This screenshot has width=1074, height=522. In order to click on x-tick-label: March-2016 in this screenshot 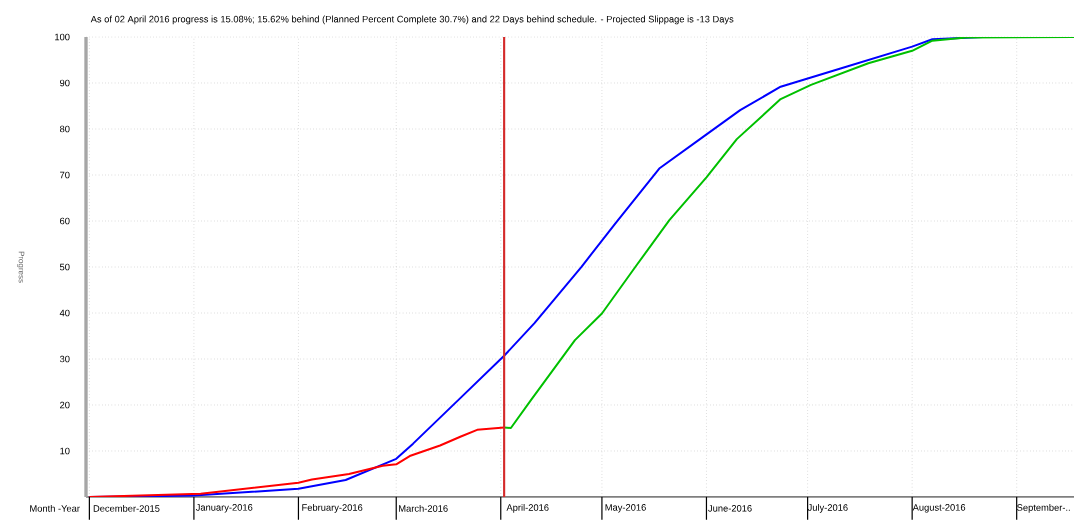, I will do `click(423, 508)`.